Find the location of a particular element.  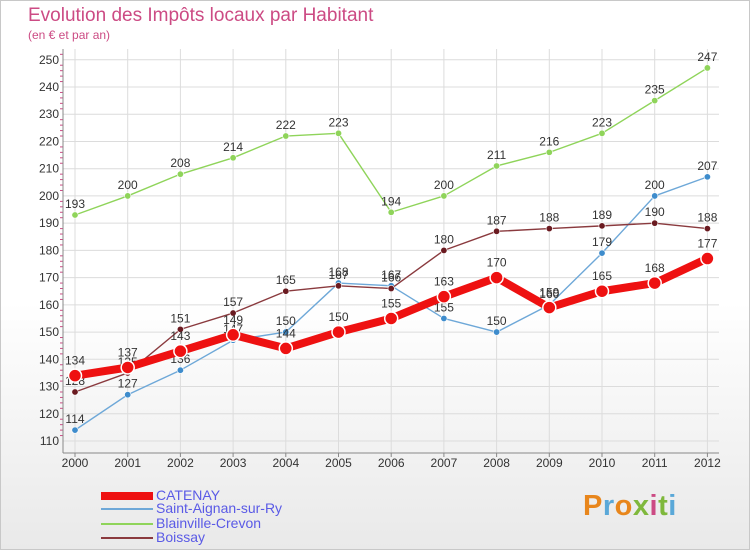

data-label-boissay: 190 is located at coordinates (655, 212).